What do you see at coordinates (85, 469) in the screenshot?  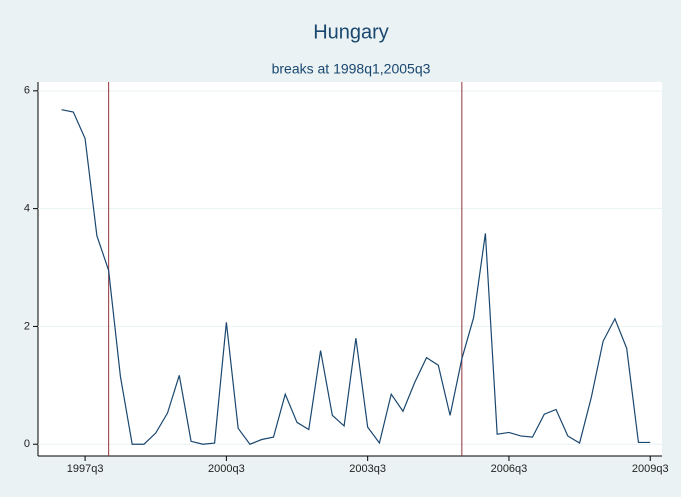 I see `x-tick-label: 1997q3` at bounding box center [85, 469].